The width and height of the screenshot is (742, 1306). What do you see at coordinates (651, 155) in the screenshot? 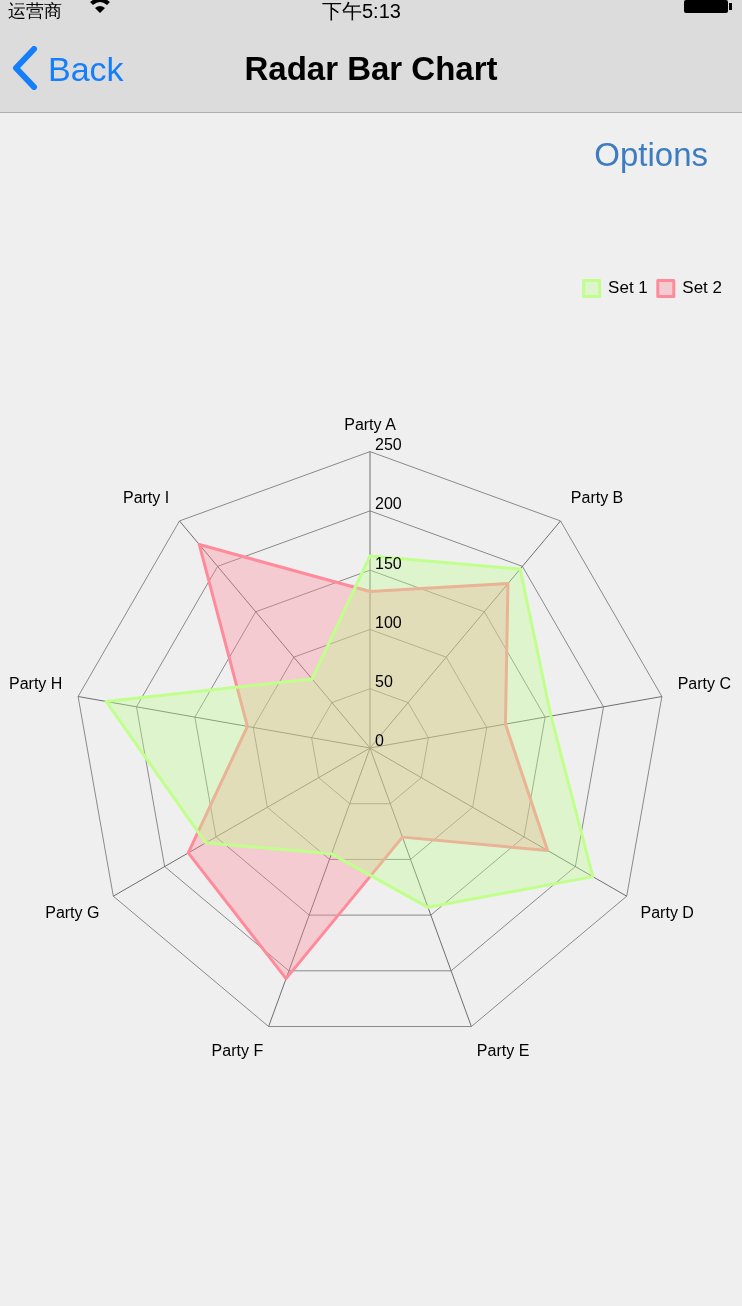
I see `text: Options` at bounding box center [651, 155].